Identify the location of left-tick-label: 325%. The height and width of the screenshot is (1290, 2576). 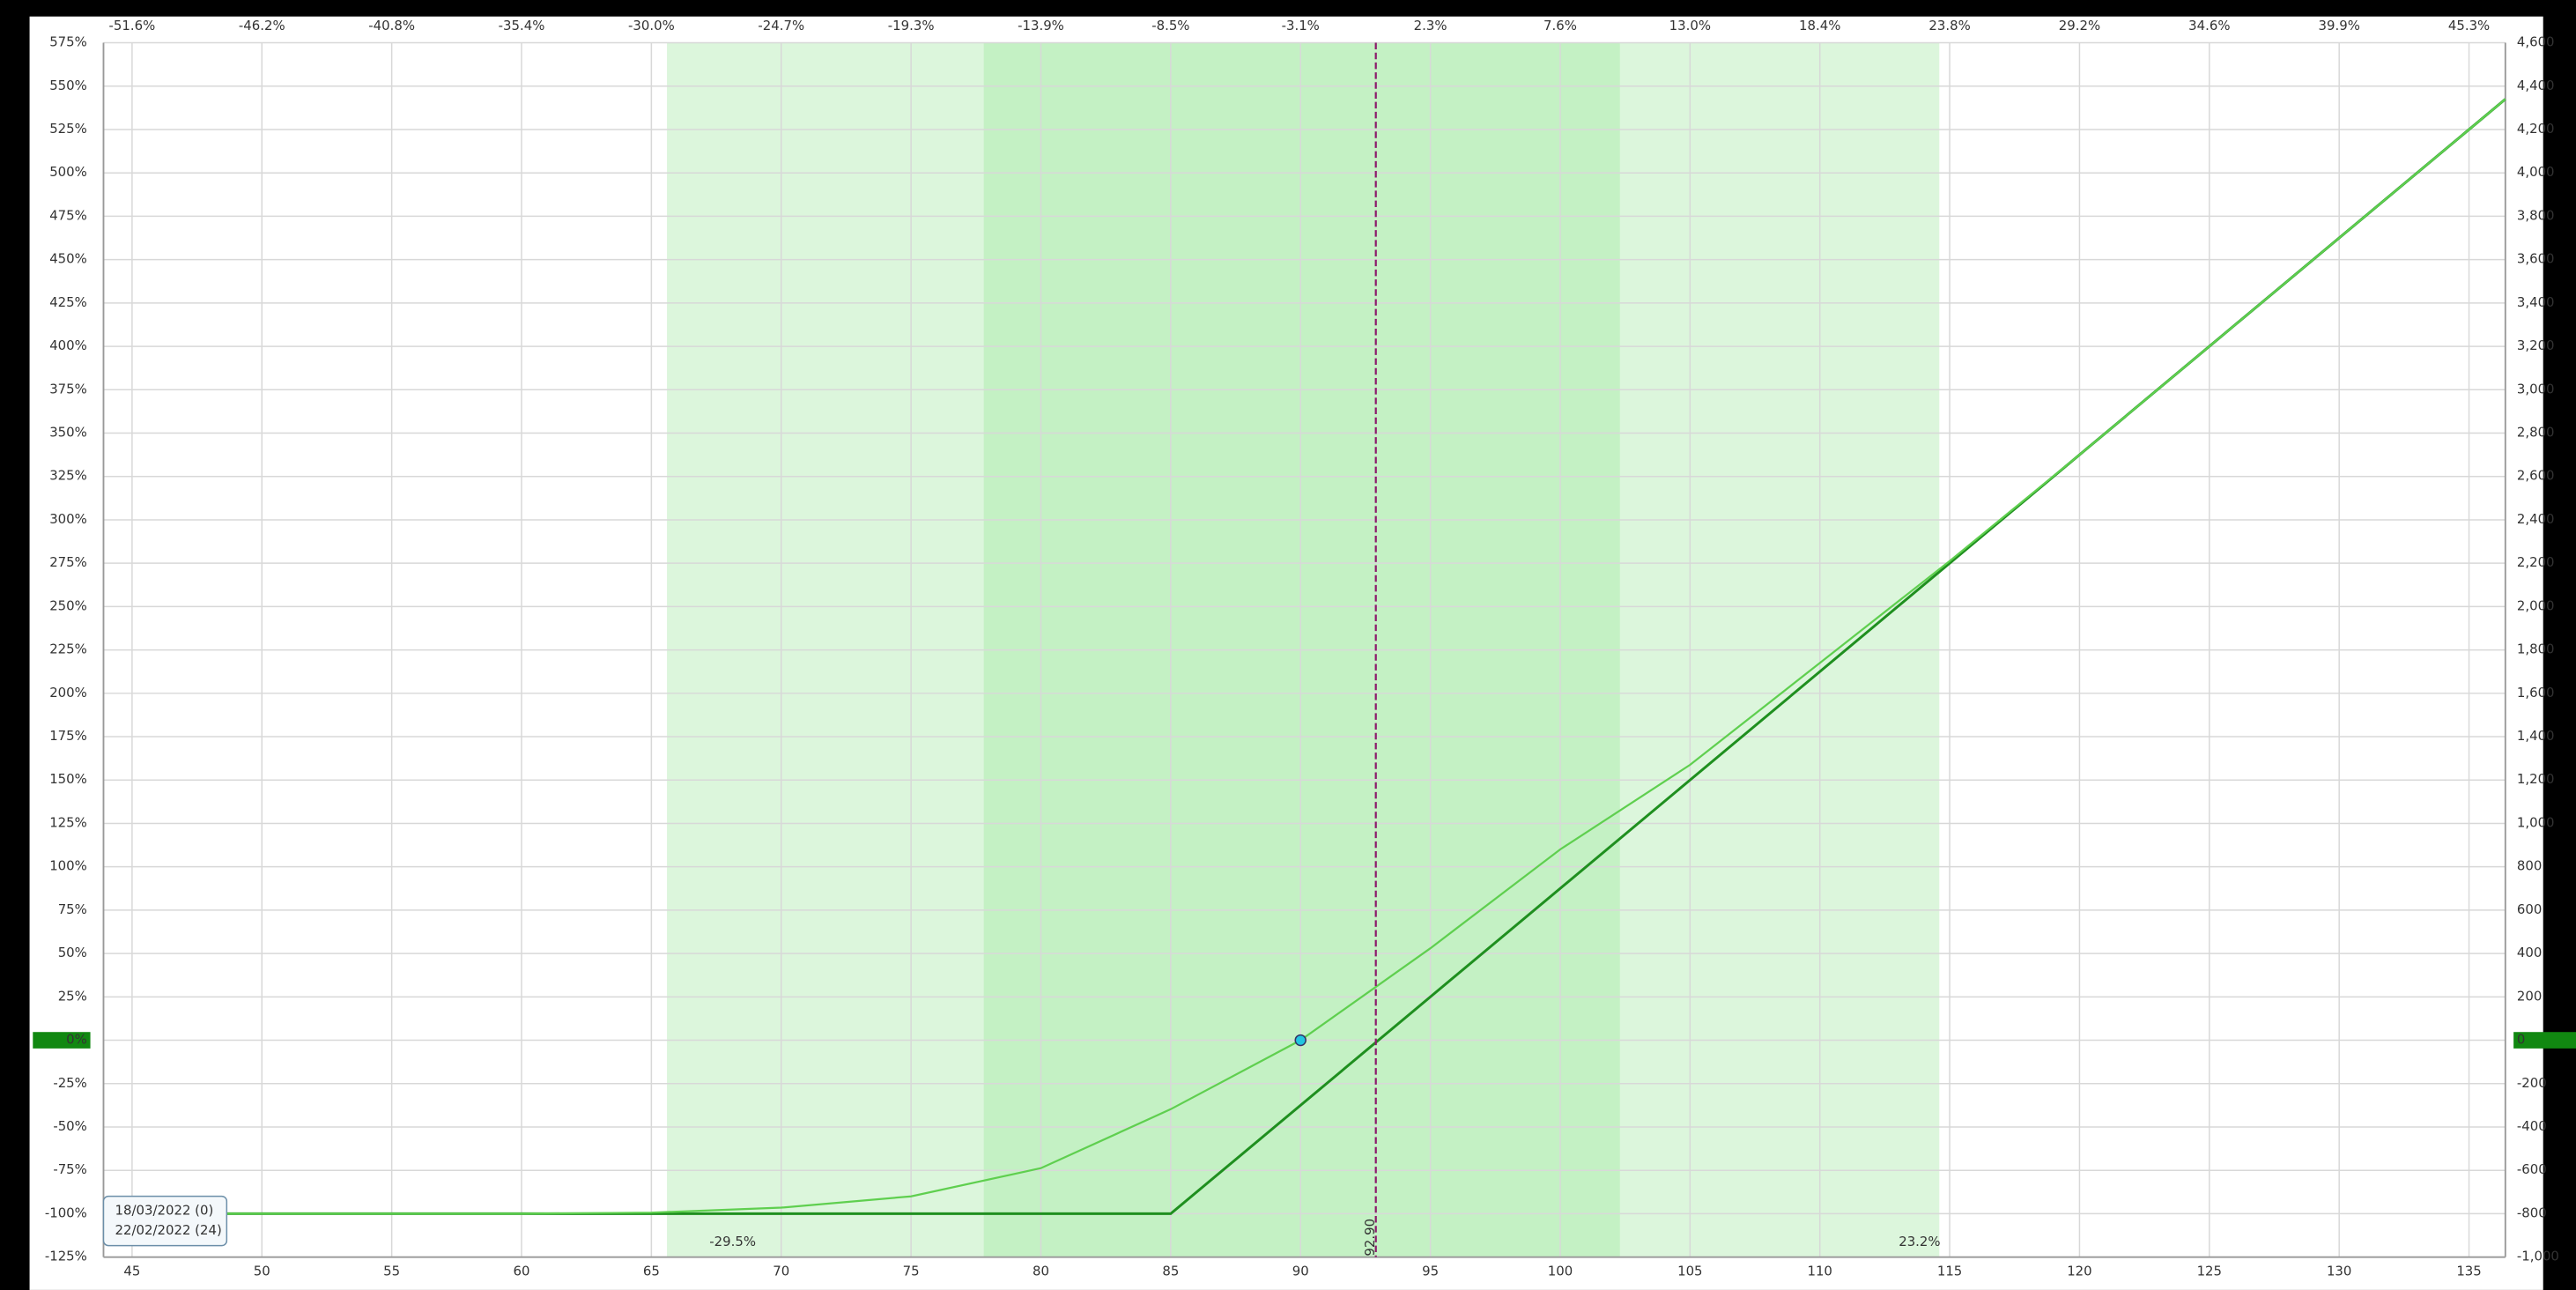
(68, 476).